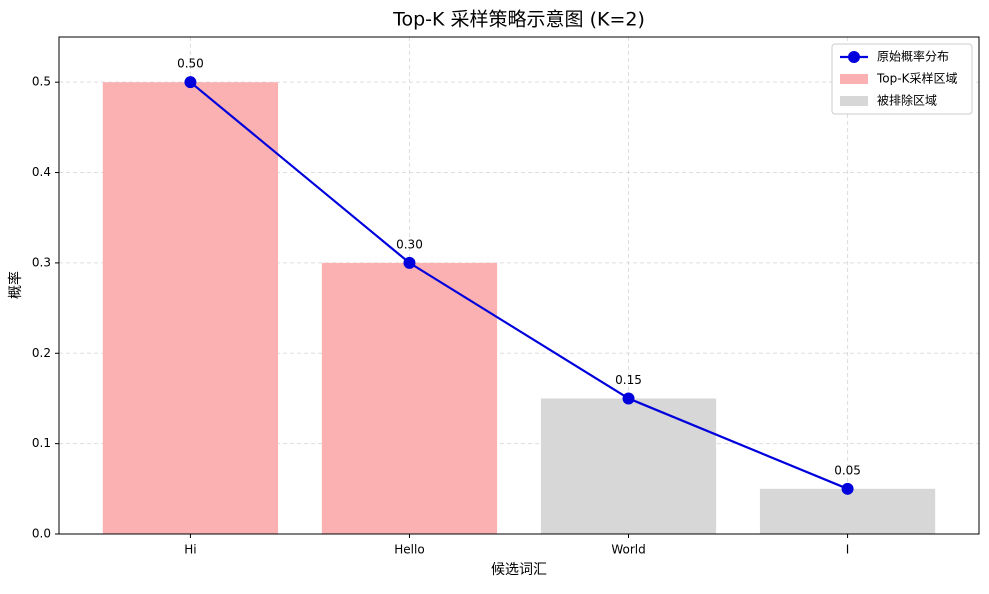 The width and height of the screenshot is (989, 594). What do you see at coordinates (41, 172) in the screenshot?
I see `y-tick-label: 0.4` at bounding box center [41, 172].